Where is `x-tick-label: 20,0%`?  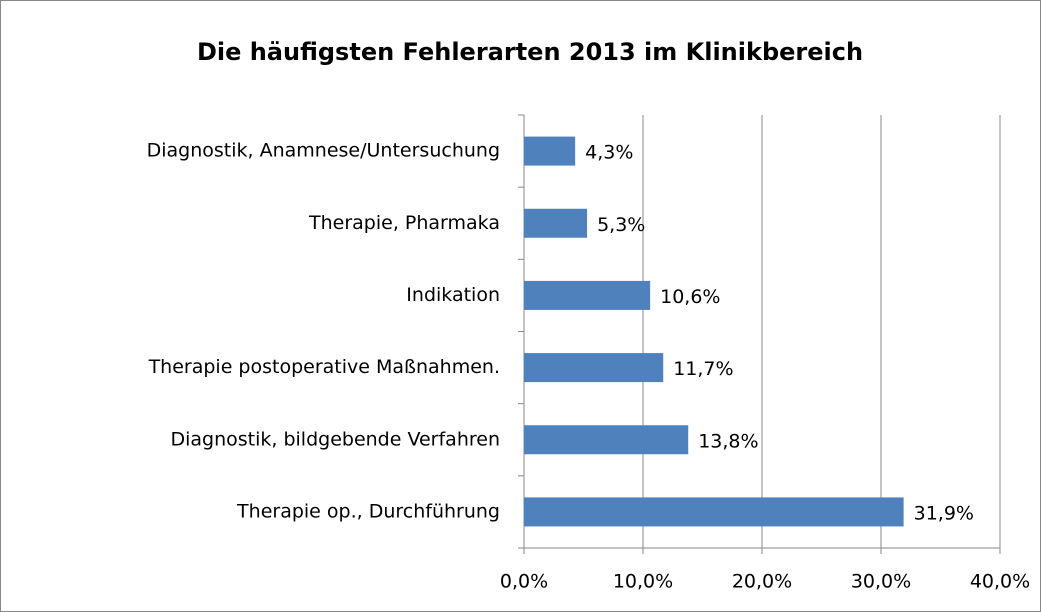
x-tick-label: 20,0% is located at coordinates (762, 582).